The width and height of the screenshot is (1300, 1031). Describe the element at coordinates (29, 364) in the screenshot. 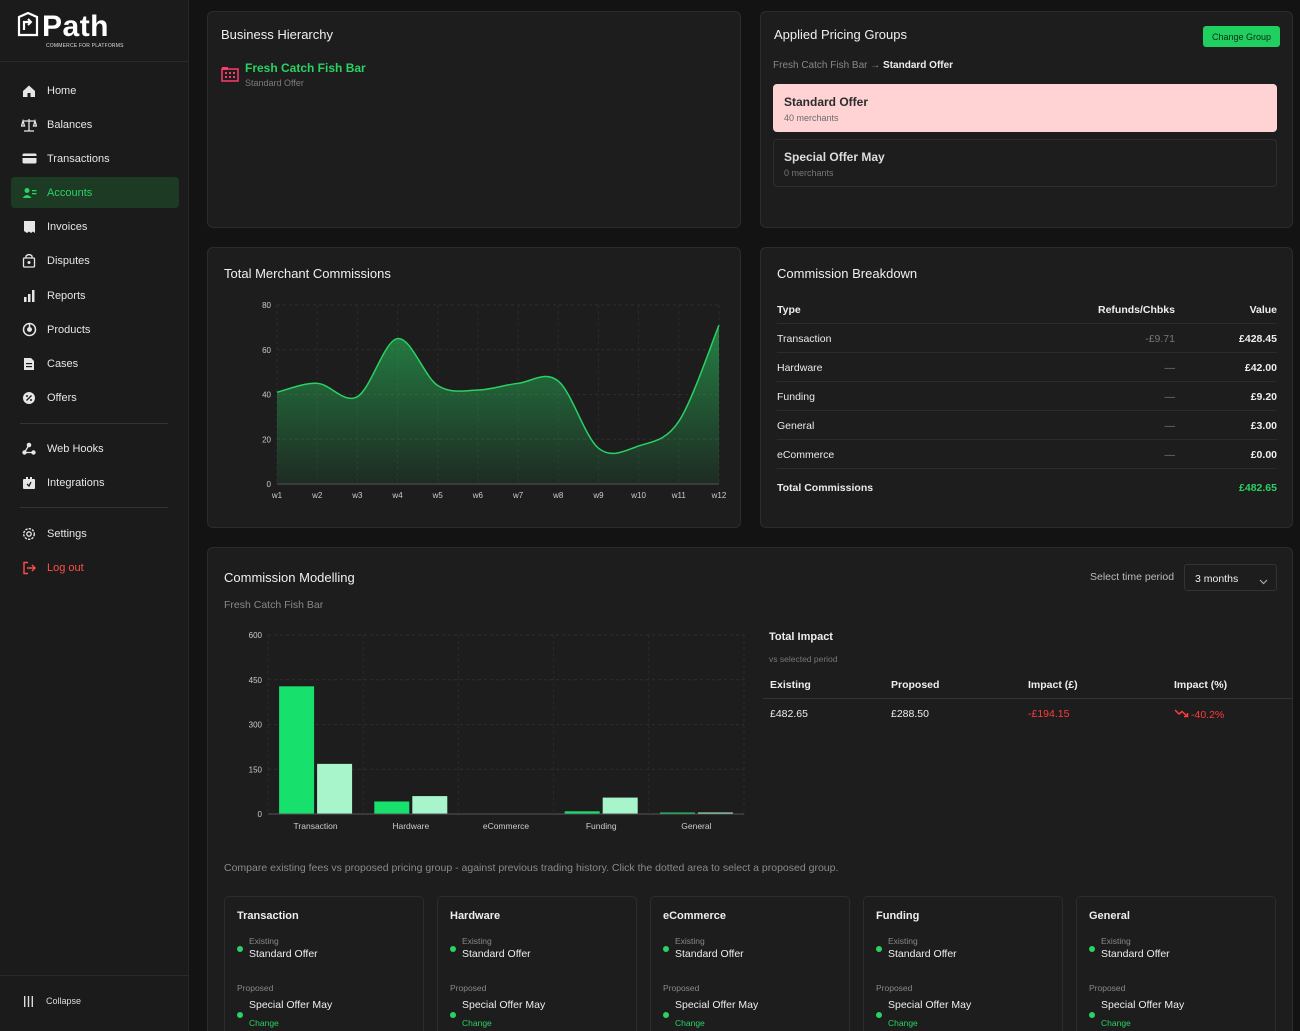

I see `file-icon` at that location.